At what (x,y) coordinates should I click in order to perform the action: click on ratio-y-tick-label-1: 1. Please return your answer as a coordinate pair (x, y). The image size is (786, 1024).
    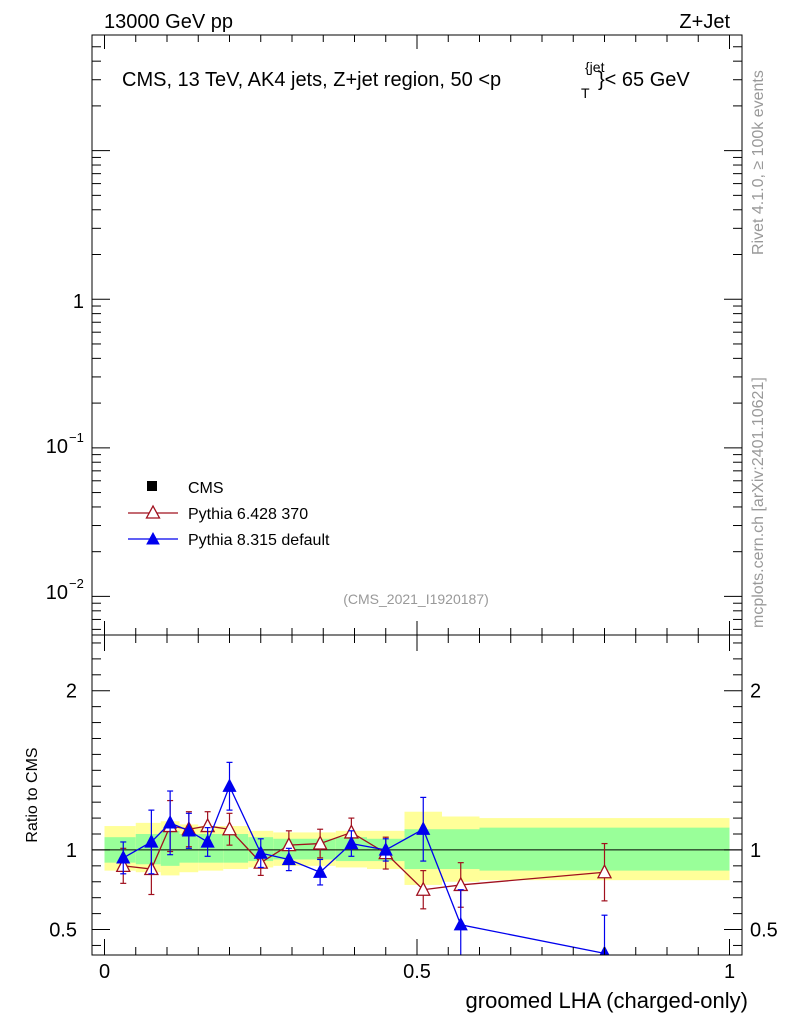
    Looking at the image, I should click on (71, 851).